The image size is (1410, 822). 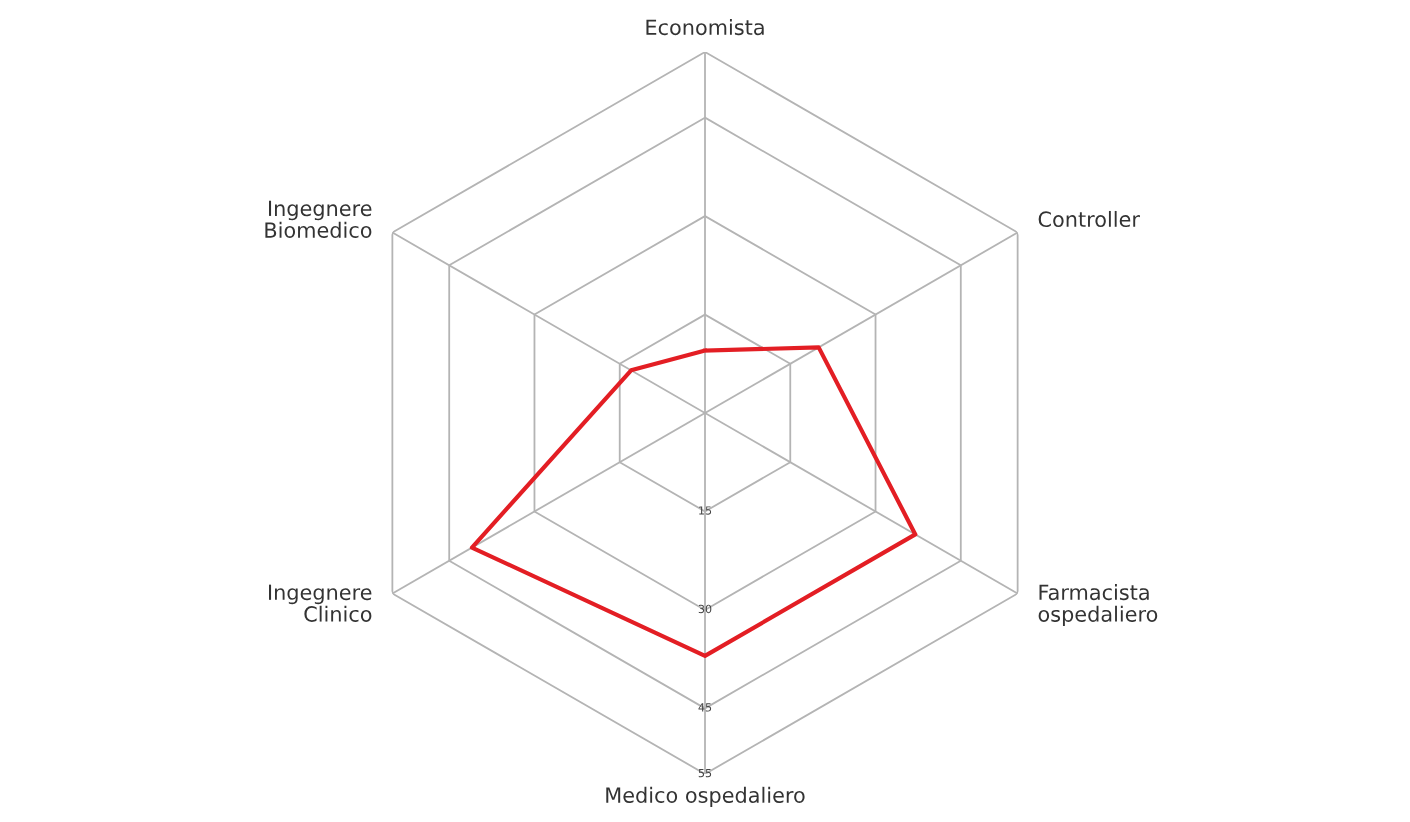 What do you see at coordinates (1089, 219) in the screenshot?
I see `spoke-label: Controller` at bounding box center [1089, 219].